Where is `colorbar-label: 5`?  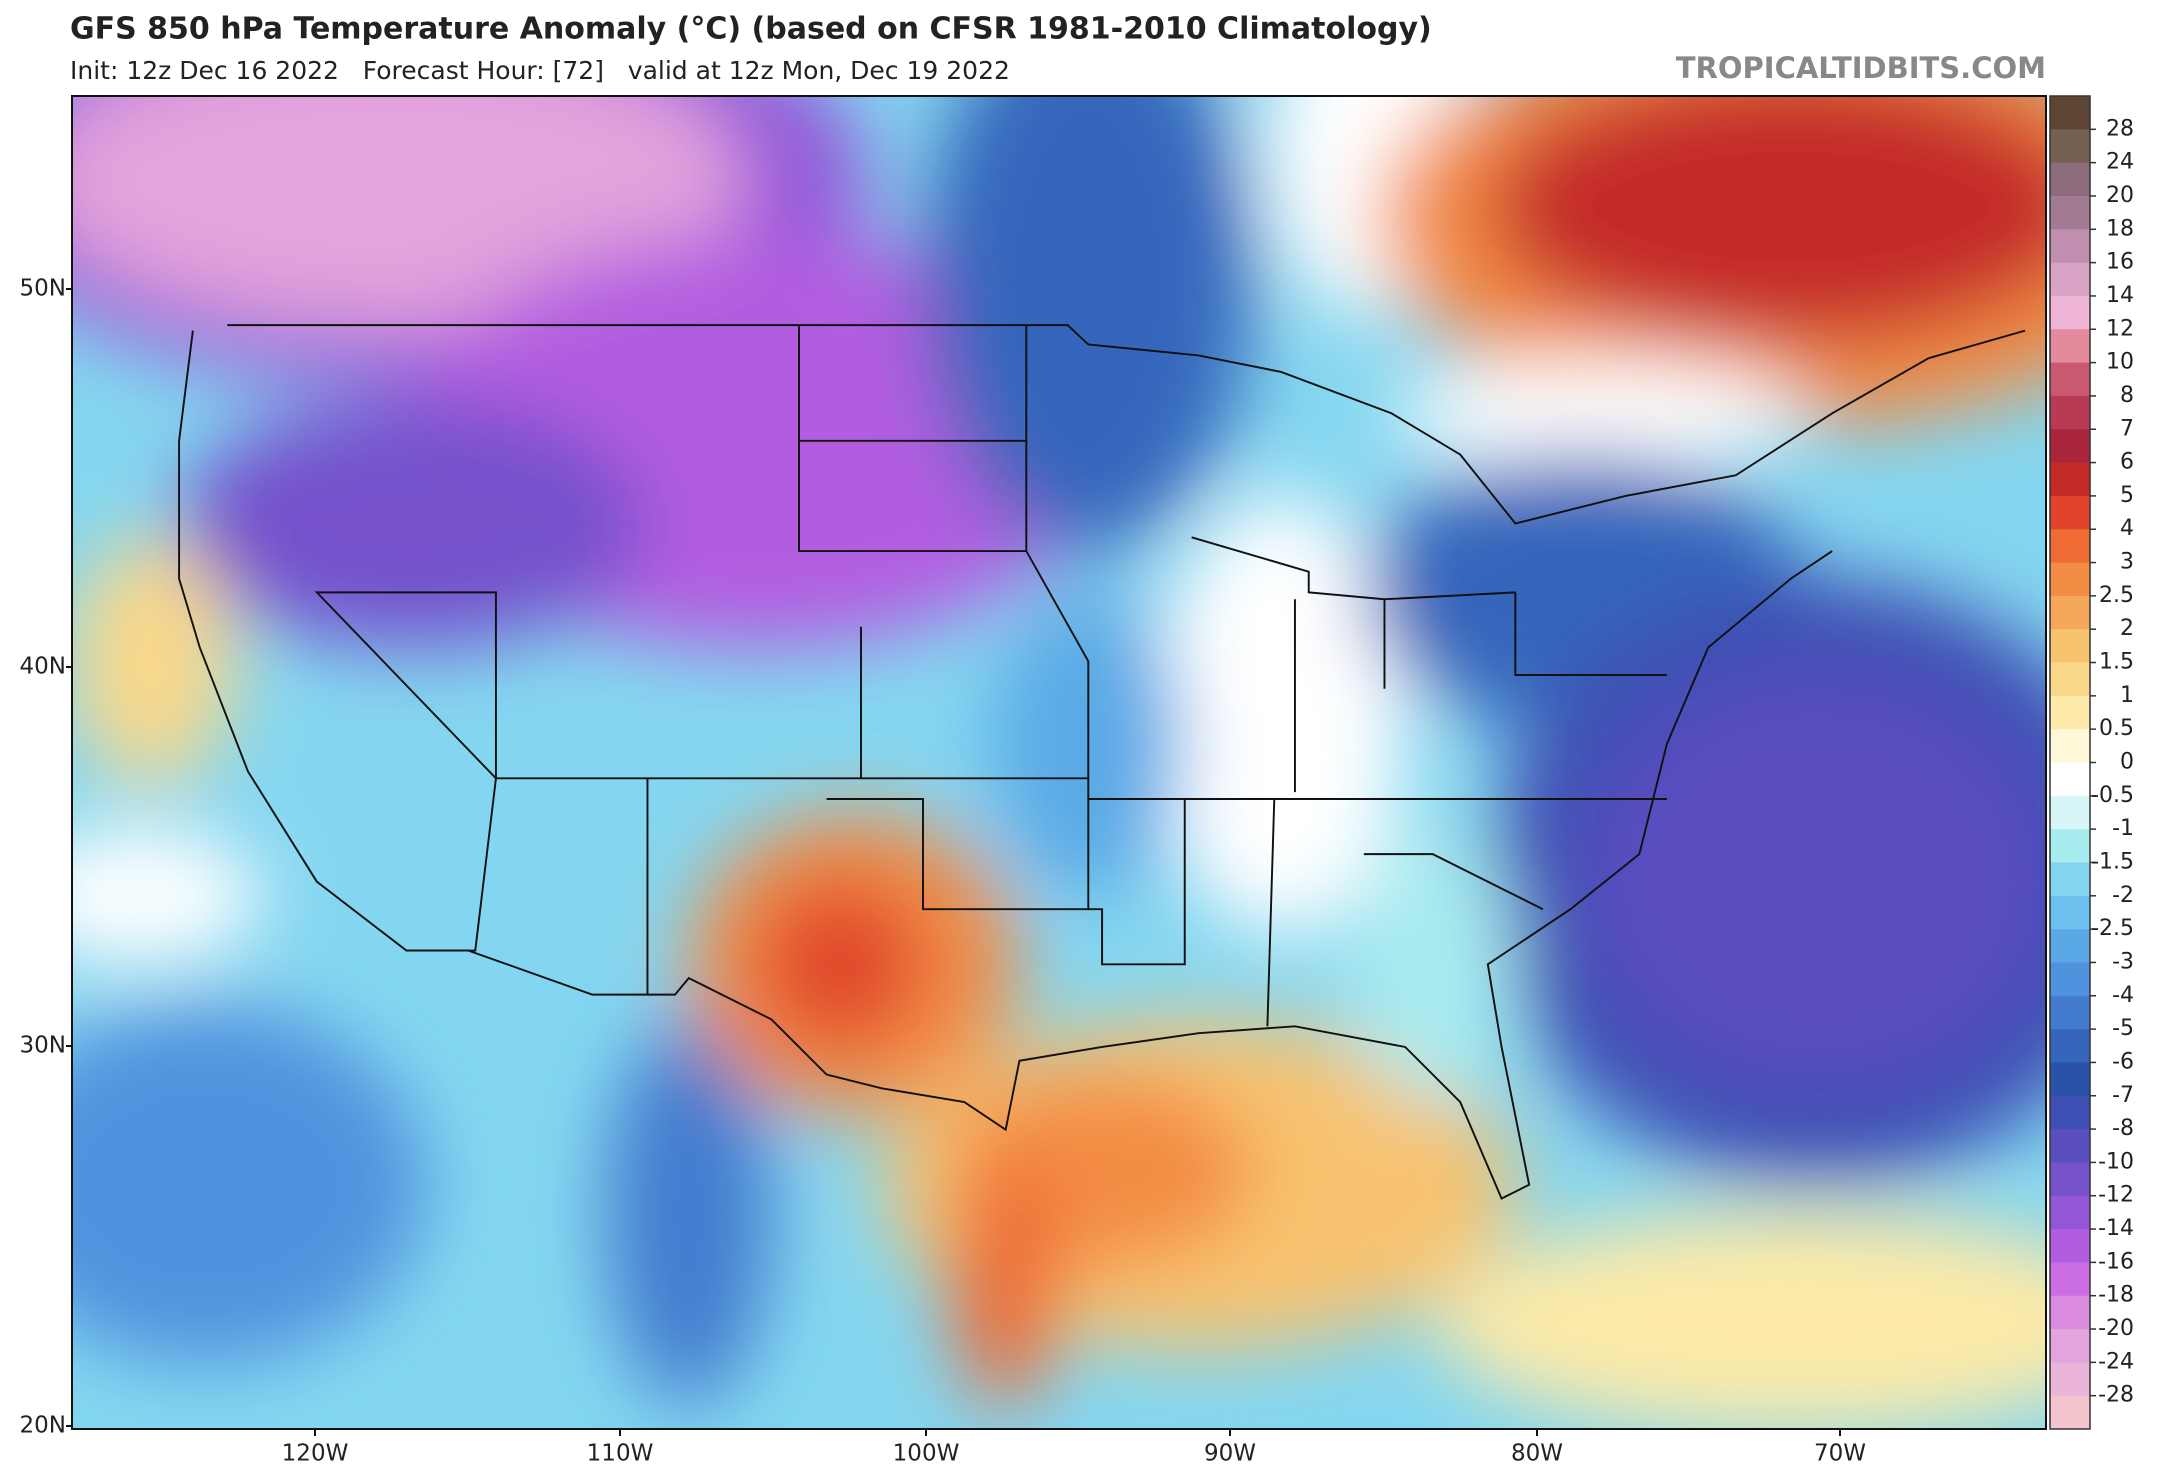 colorbar-label: 5 is located at coordinates (2127, 495).